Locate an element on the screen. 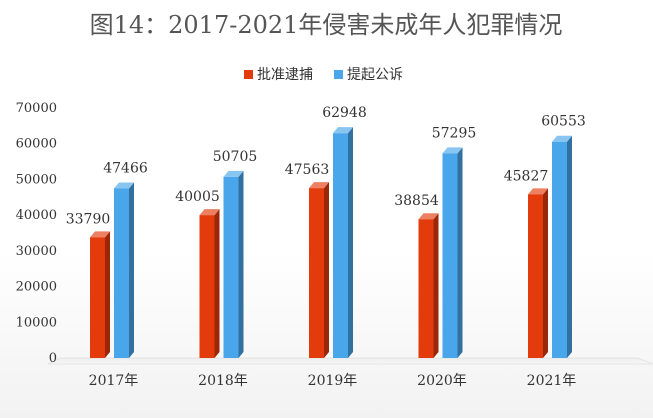  data-label-2-2: 50705 is located at coordinates (235, 157).